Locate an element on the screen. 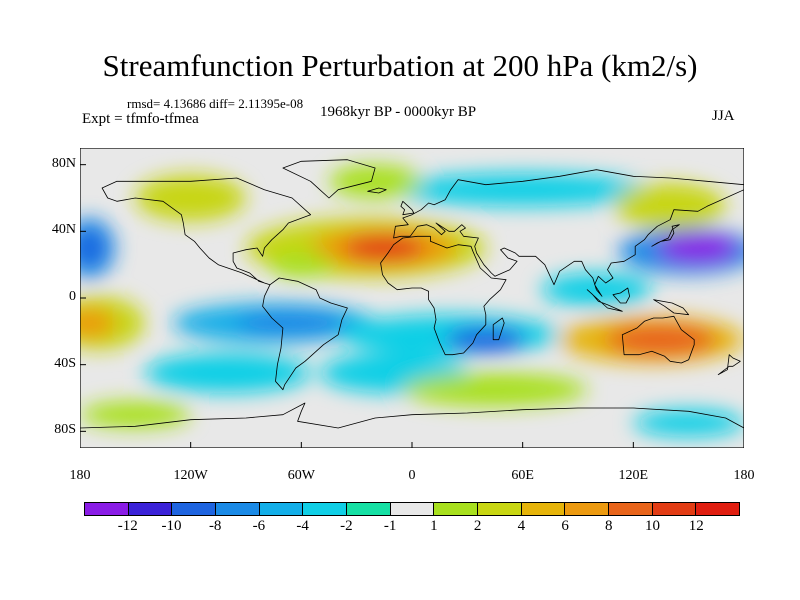 The height and width of the screenshot is (600, 800). lon-tick-label: 120E is located at coordinates (633, 475).